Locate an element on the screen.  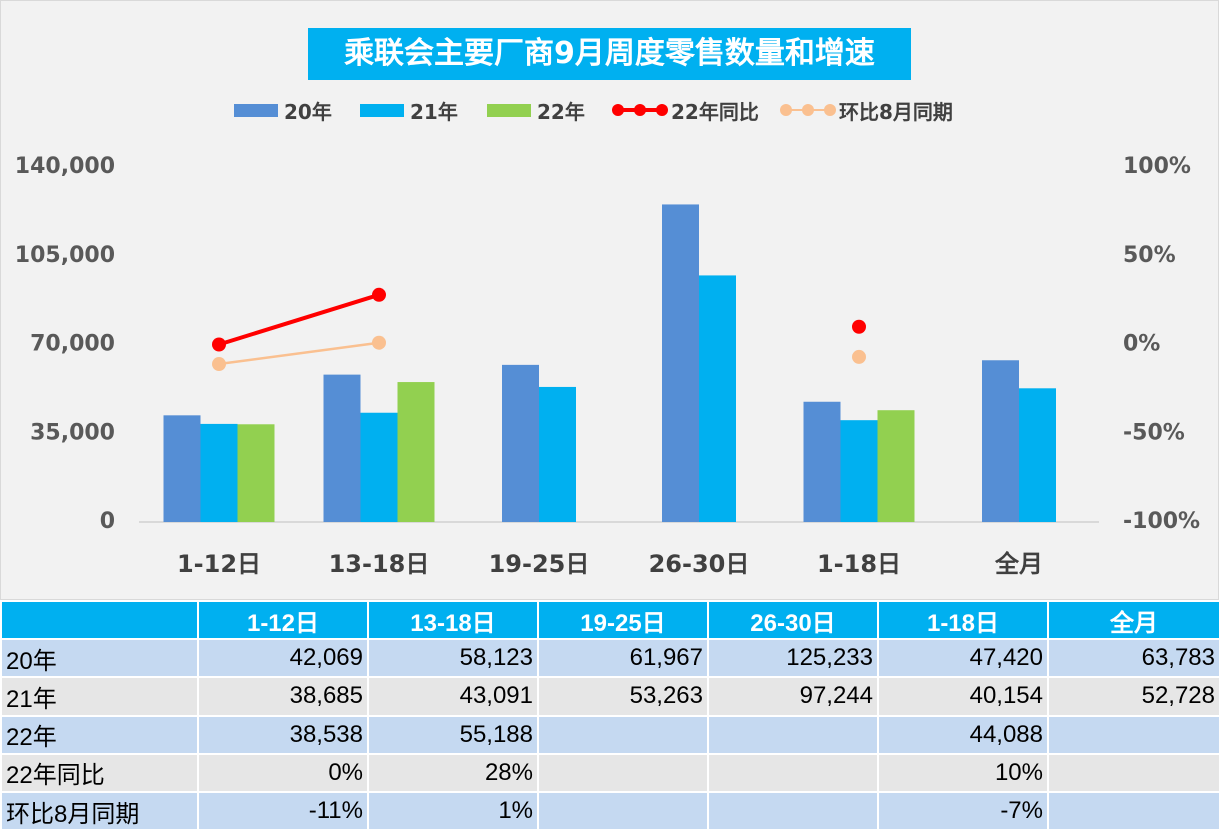
table-cell: 52,728 is located at coordinates (1133, 696).